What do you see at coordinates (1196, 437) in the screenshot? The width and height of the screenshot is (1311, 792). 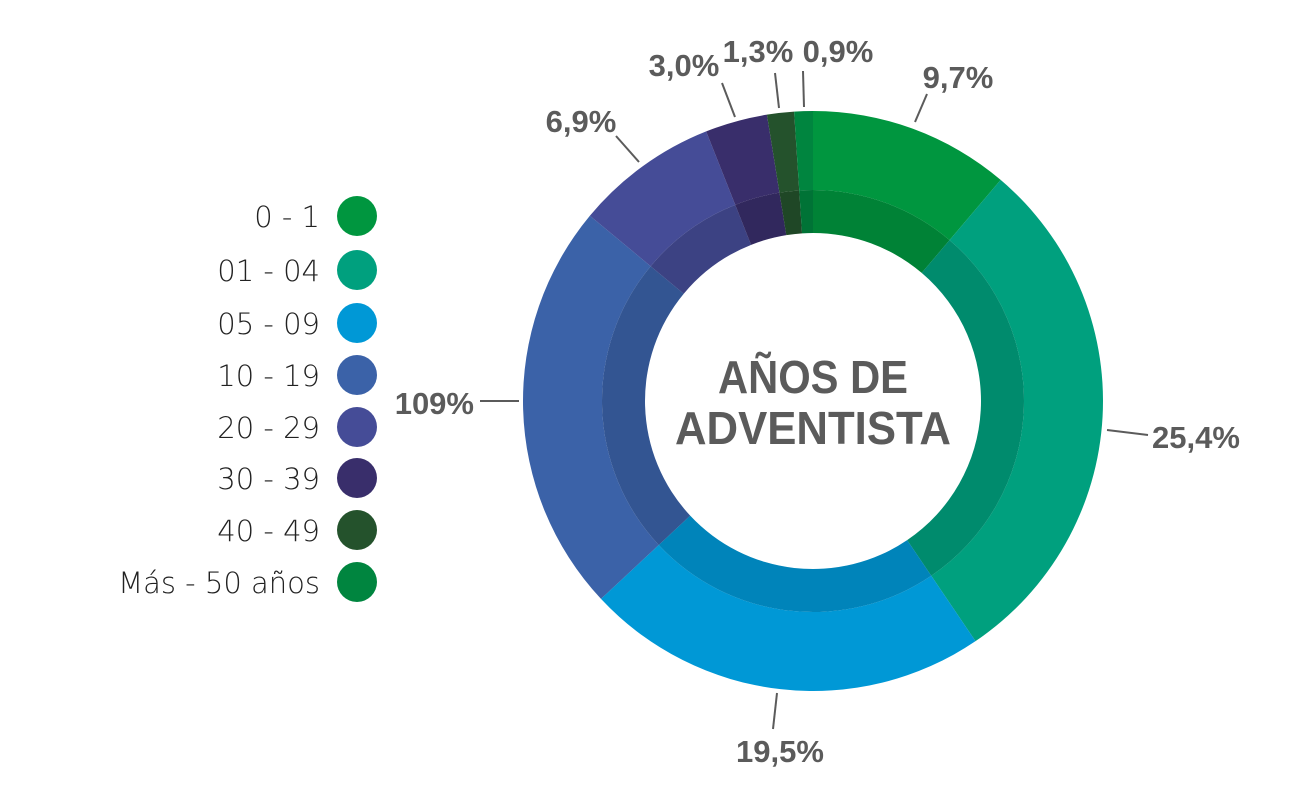 I see `data-label-1: 25,4%` at bounding box center [1196, 437].